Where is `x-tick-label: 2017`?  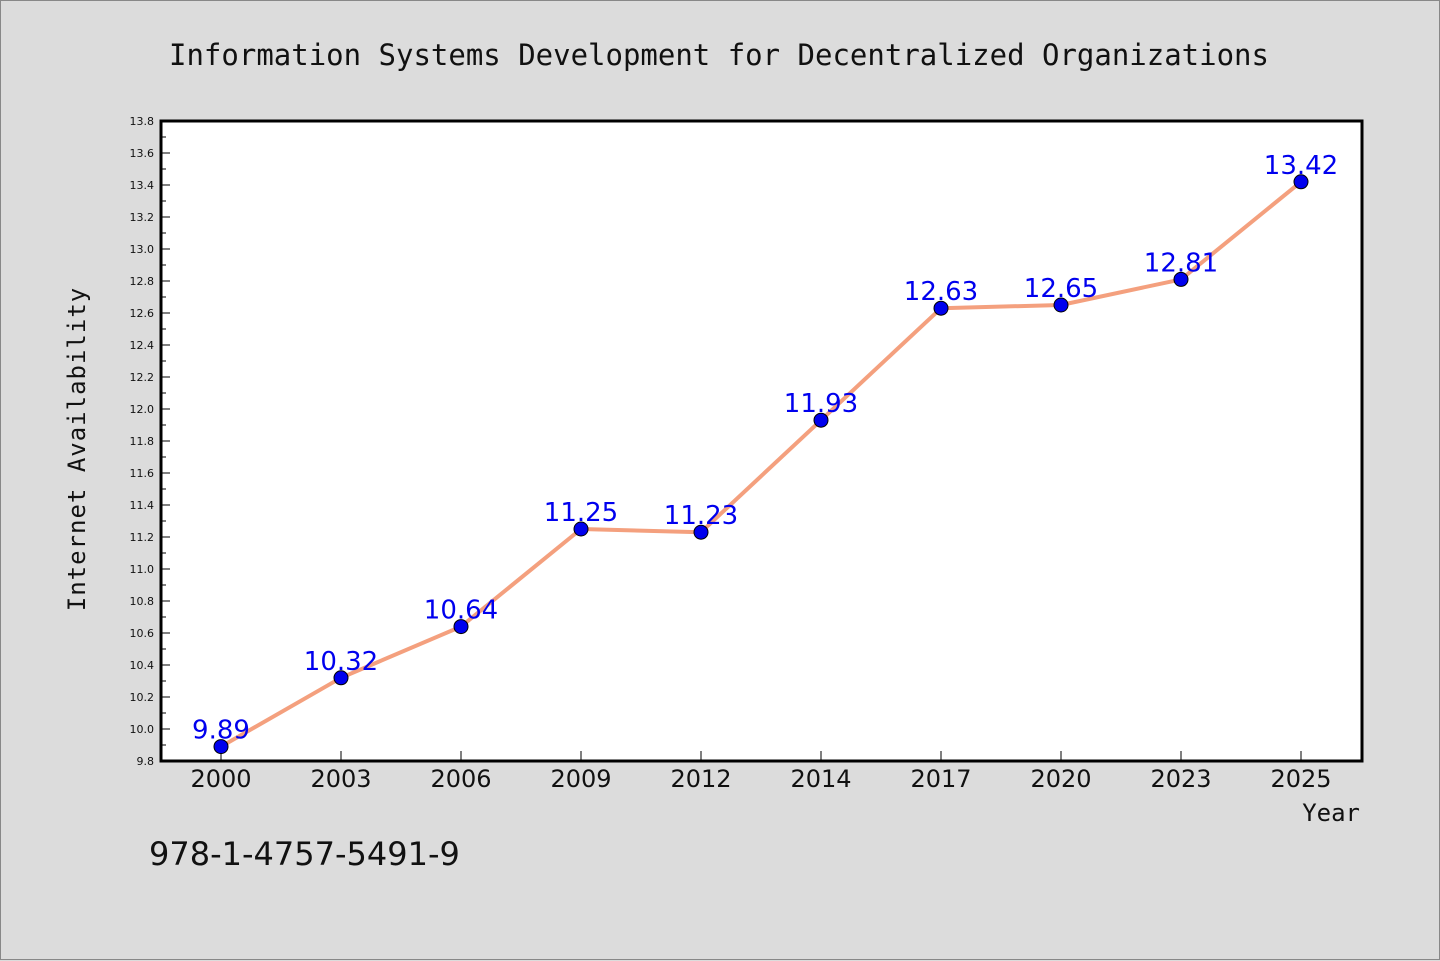 x-tick-label: 2017 is located at coordinates (940, 779).